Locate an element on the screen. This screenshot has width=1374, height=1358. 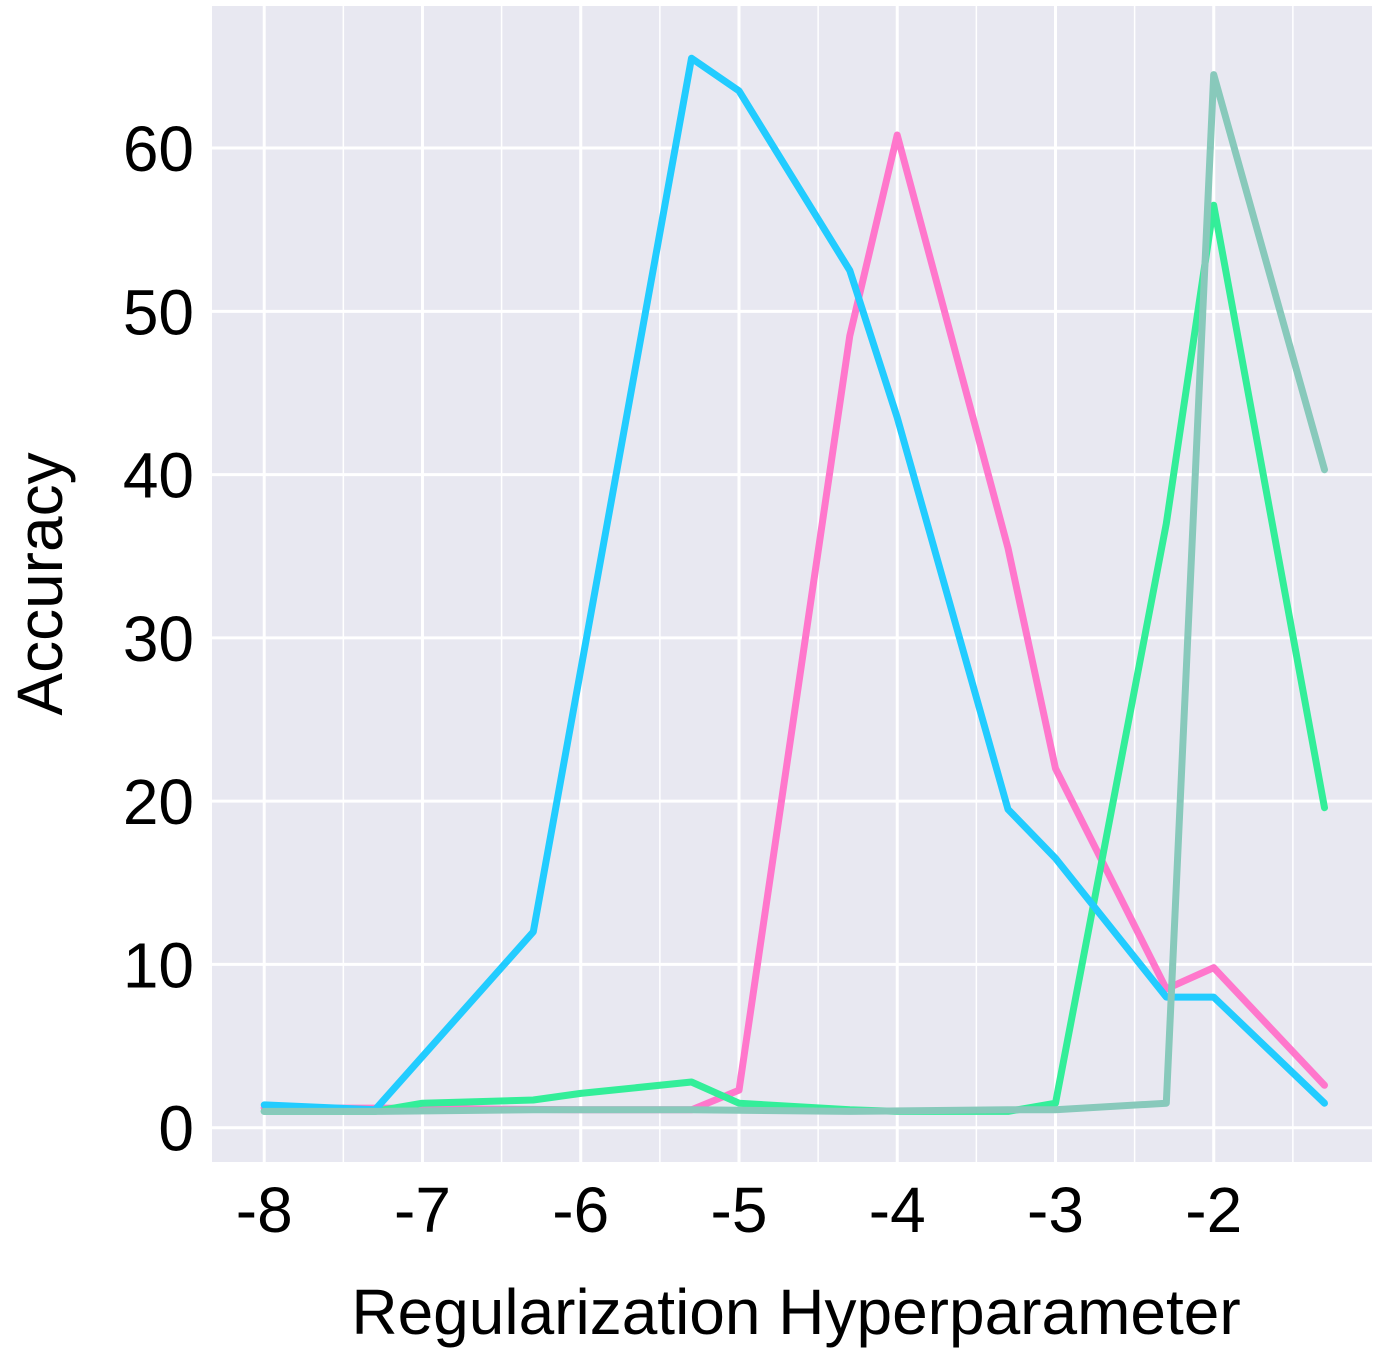
y-tick-label: 0 is located at coordinates (176, 1129).